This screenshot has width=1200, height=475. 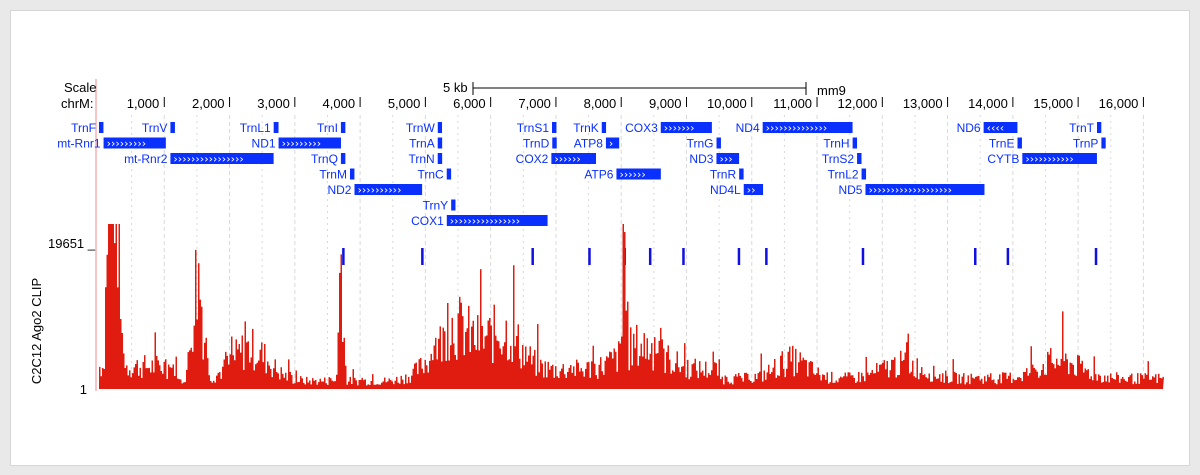 I want to click on gene-trnw: TrnW, so click(x=424, y=128).